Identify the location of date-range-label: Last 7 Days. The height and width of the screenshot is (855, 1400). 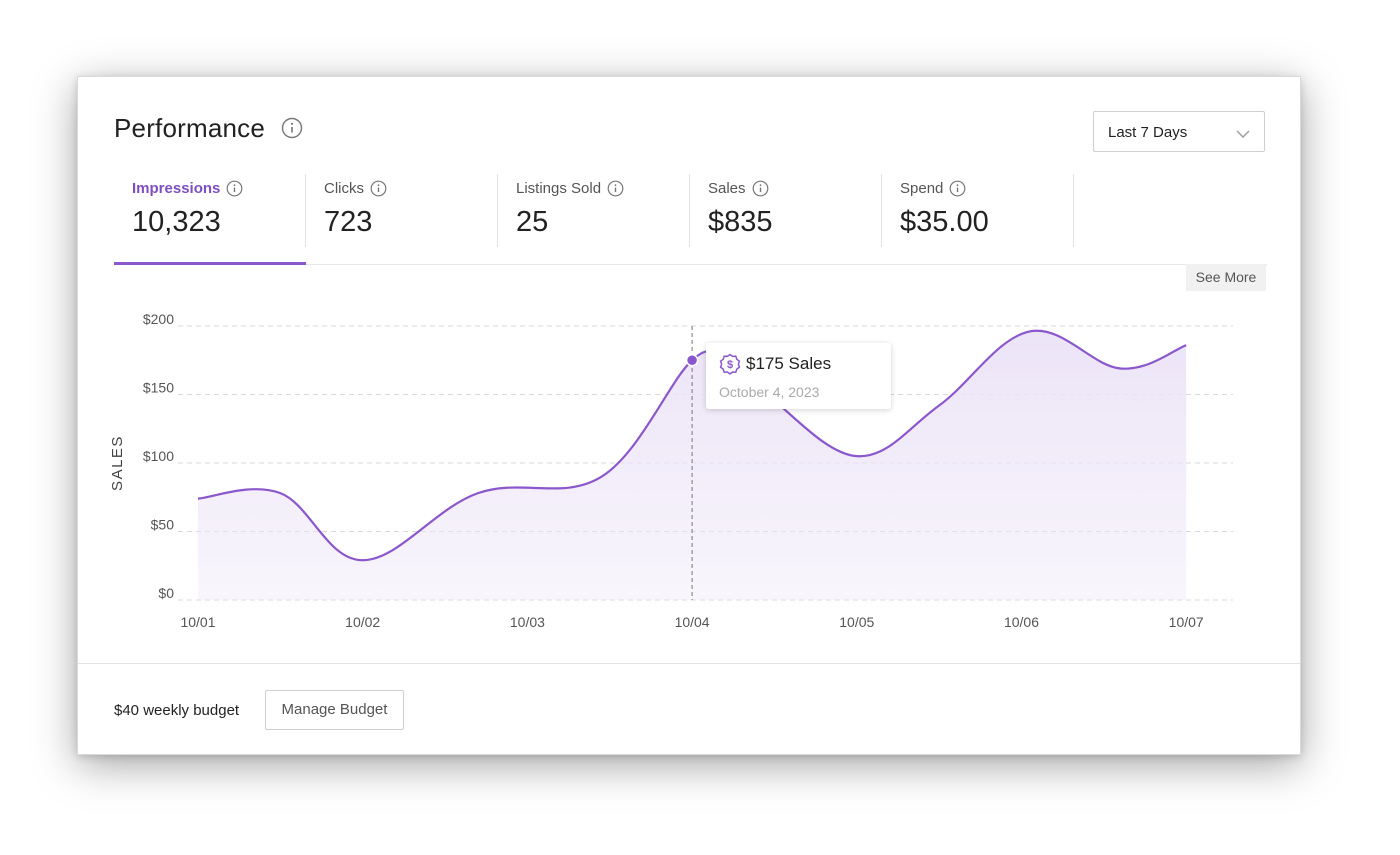
(1148, 132).